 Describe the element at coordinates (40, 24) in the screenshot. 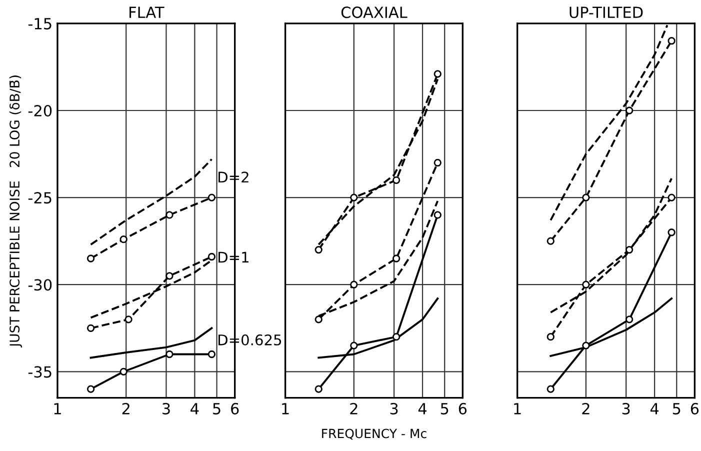

I see `y-tick-label: -15` at that location.